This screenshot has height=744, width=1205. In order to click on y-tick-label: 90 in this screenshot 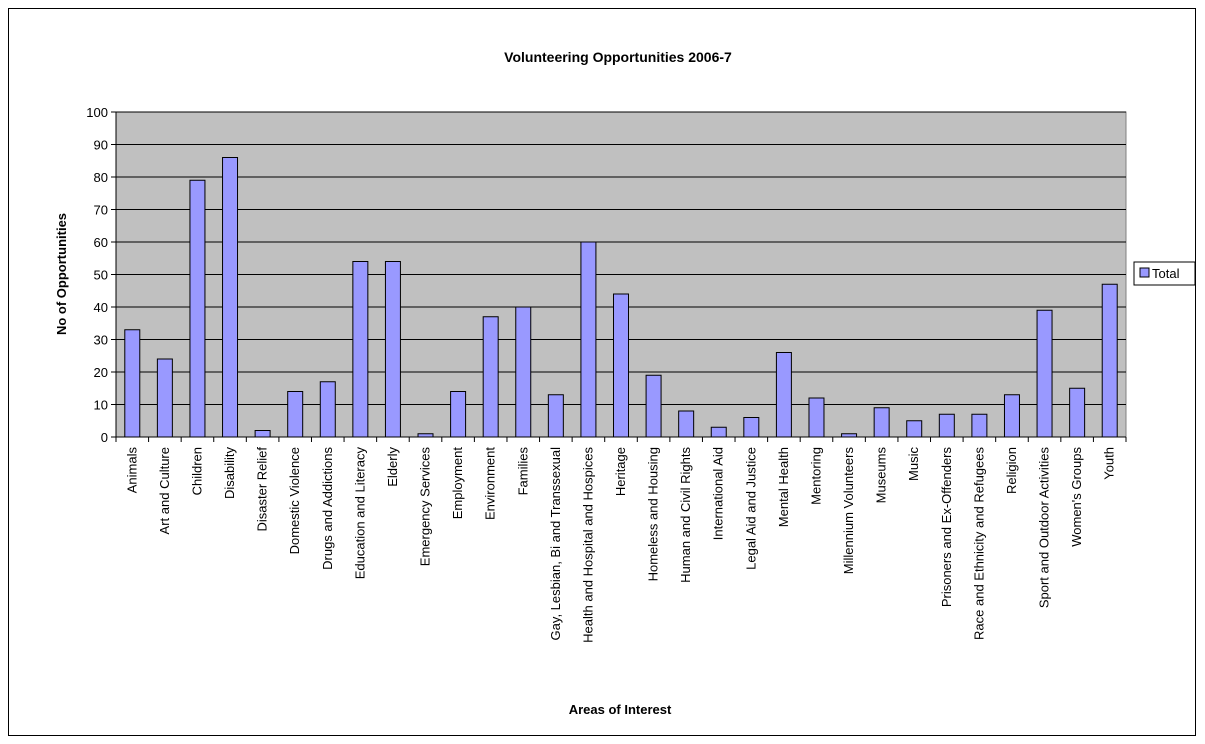, I will do `click(101, 145)`.